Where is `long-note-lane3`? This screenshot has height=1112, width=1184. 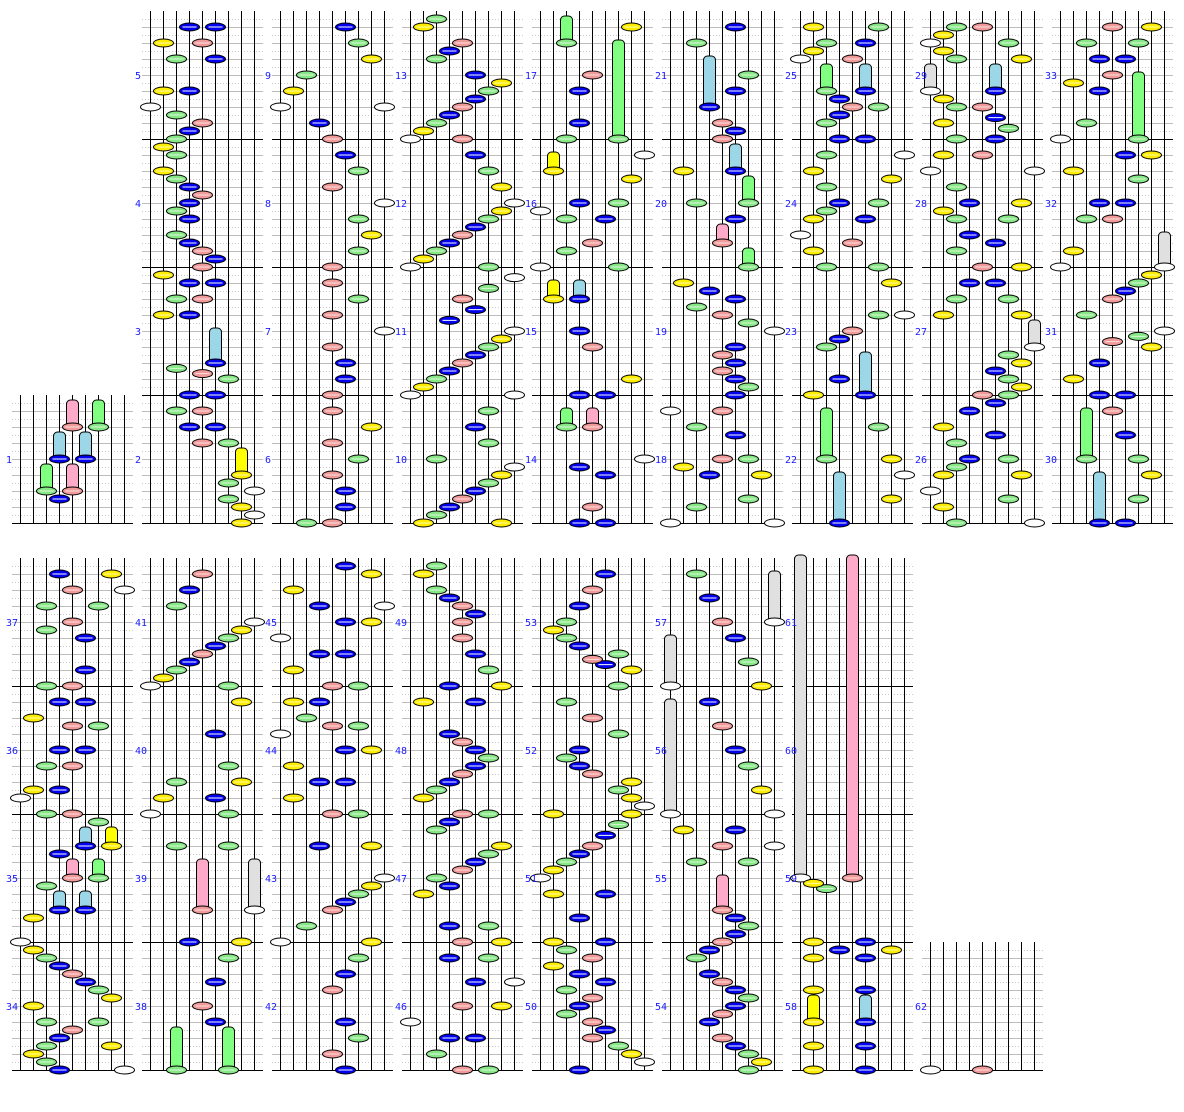
long-note-lane3 is located at coordinates (59, 447).